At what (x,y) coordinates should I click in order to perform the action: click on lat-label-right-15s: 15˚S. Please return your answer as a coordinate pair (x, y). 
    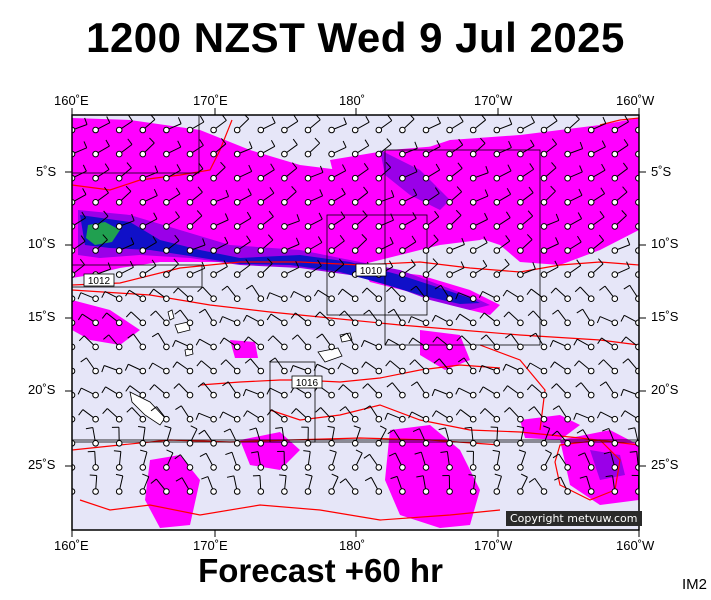
    Looking at the image, I should click on (665, 316).